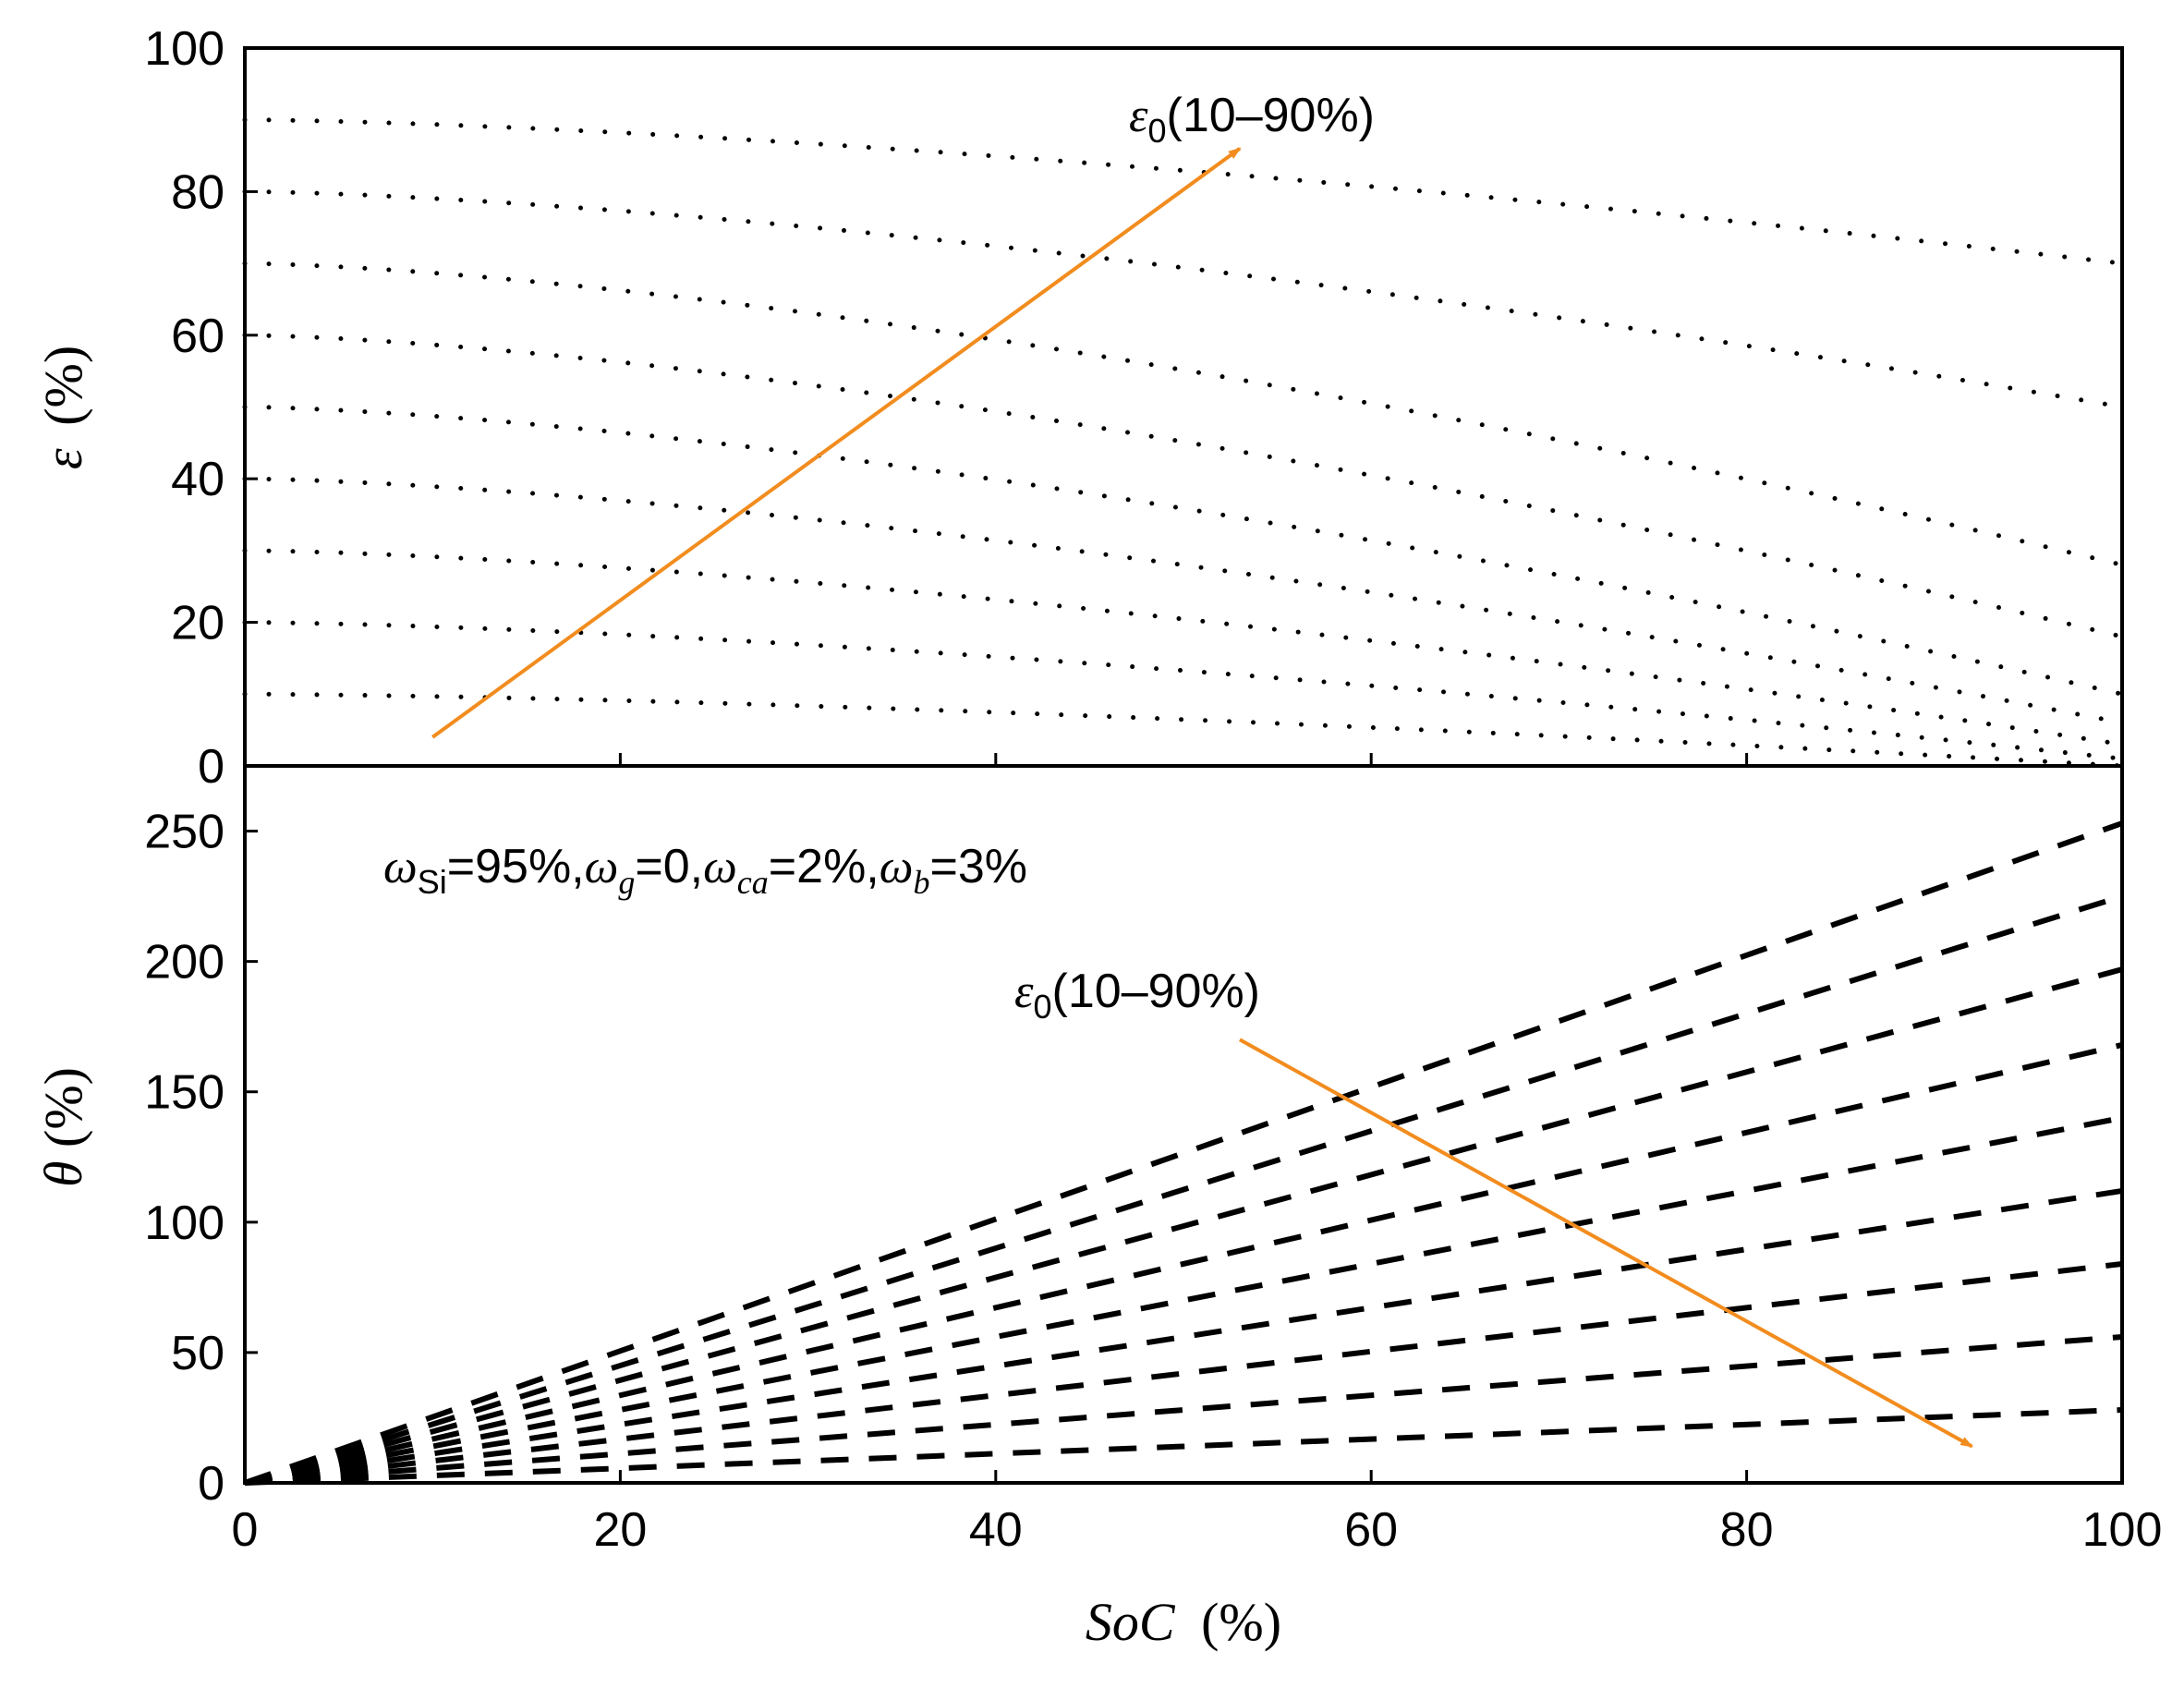 The width and height of the screenshot is (2184, 1688). I want to click on bottom-annotation-text: (10–90%), so click(1156, 991).